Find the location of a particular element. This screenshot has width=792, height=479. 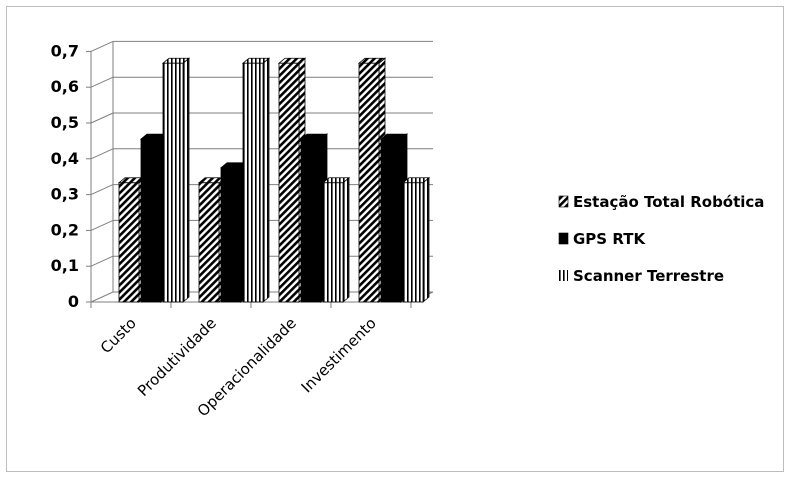

y-tick-label: 0,3 is located at coordinates (65, 194).